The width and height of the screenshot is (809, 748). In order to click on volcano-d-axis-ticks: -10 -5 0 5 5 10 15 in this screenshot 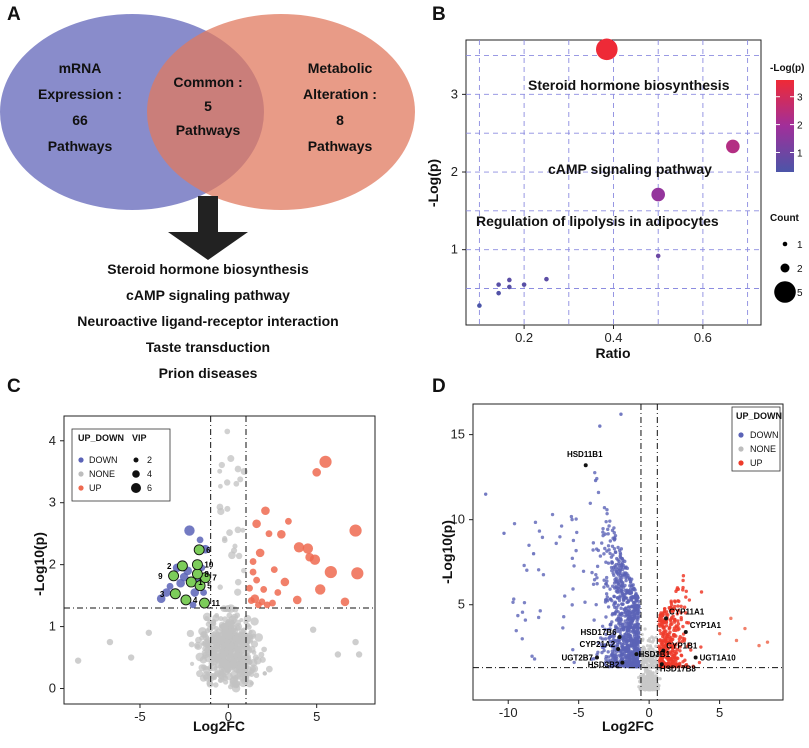, I will do `click(587, 573)`.